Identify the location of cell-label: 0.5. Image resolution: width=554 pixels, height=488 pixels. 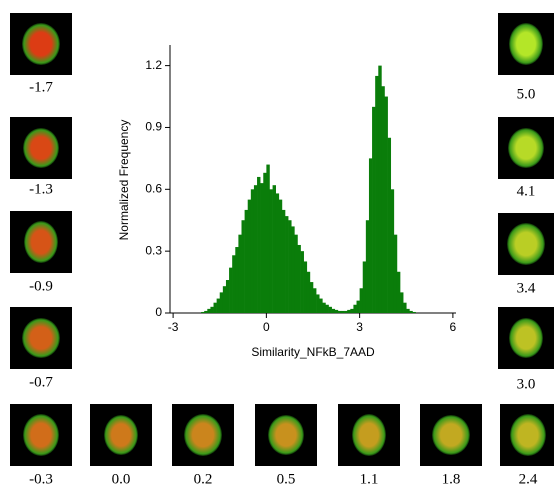
(286, 479).